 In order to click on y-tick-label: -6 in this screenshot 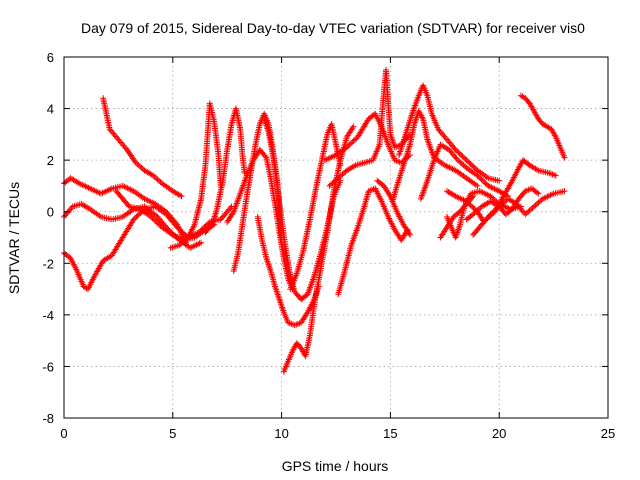, I will do `click(48, 366)`.